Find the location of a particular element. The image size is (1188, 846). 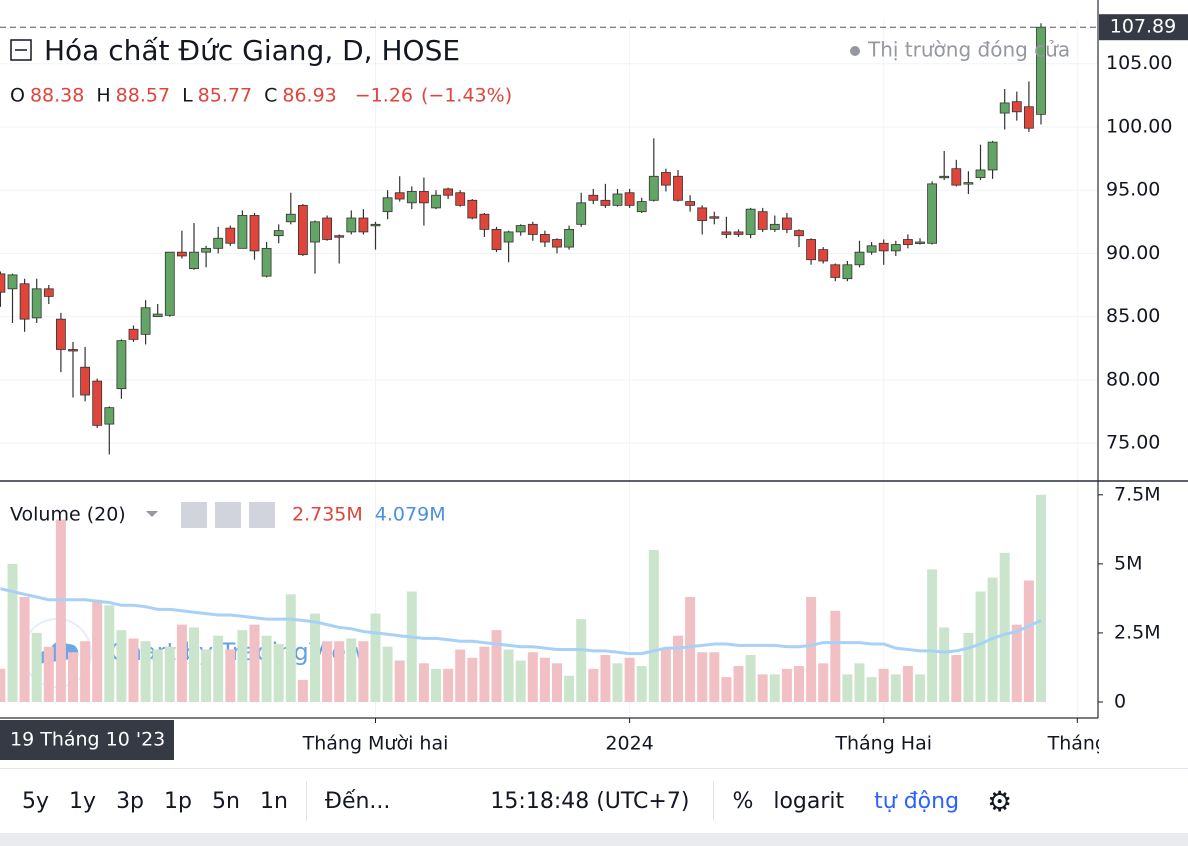

eye-icon is located at coordinates (194, 515).